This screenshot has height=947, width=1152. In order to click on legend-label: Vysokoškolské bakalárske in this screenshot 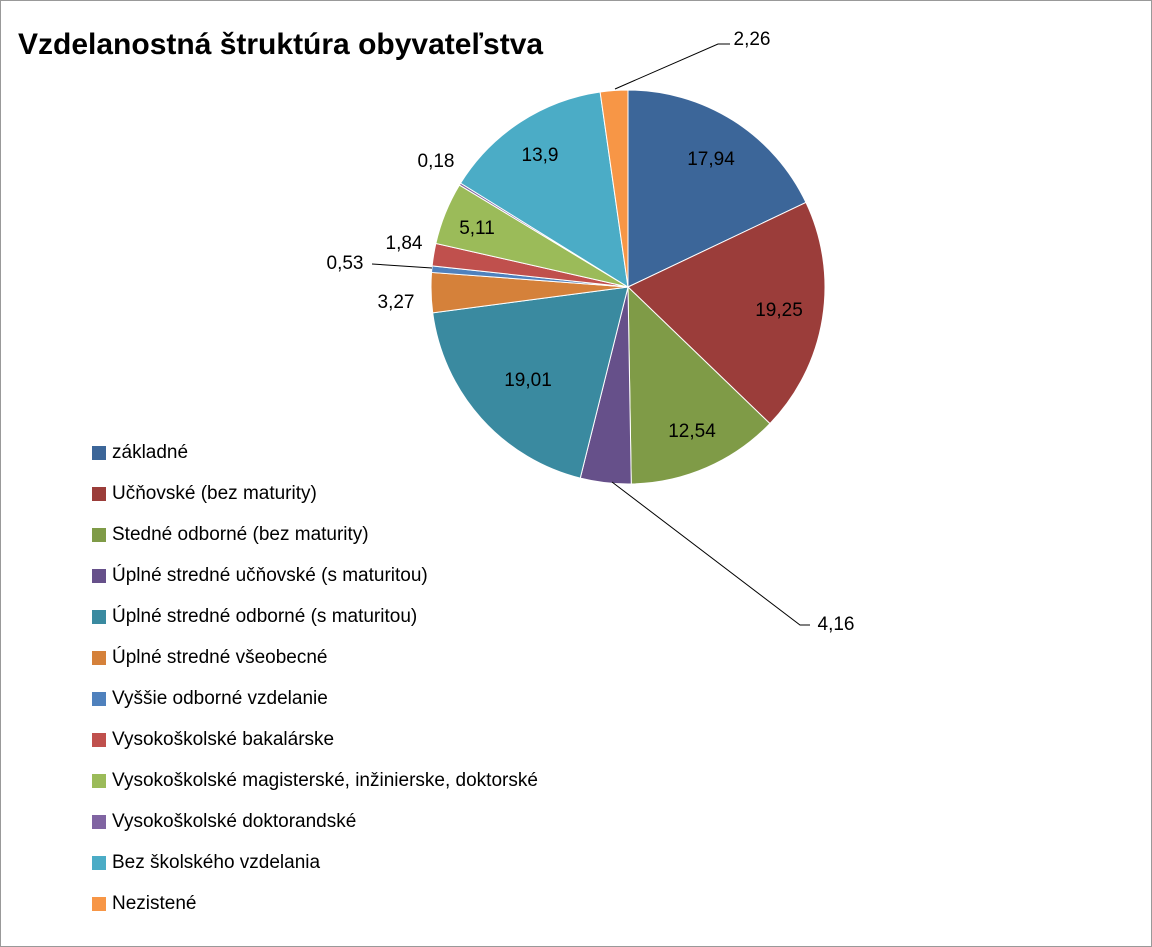, I will do `click(223, 739)`.